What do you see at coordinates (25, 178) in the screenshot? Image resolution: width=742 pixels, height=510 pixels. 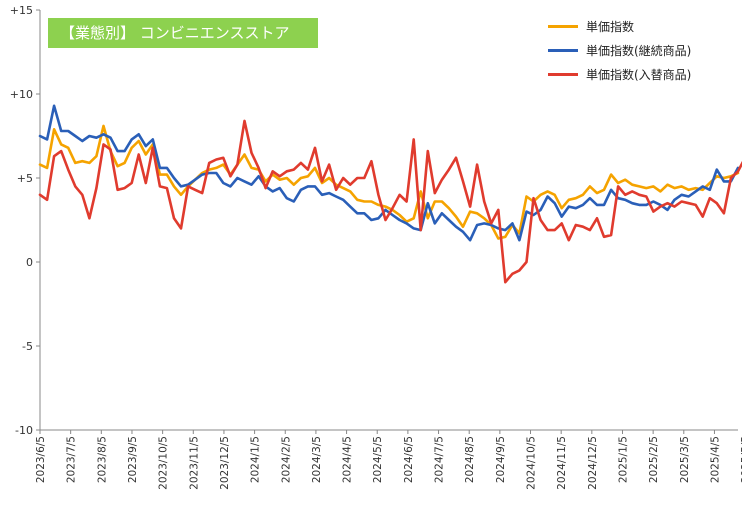 I see `y-tick-label: +5` at bounding box center [25, 178].